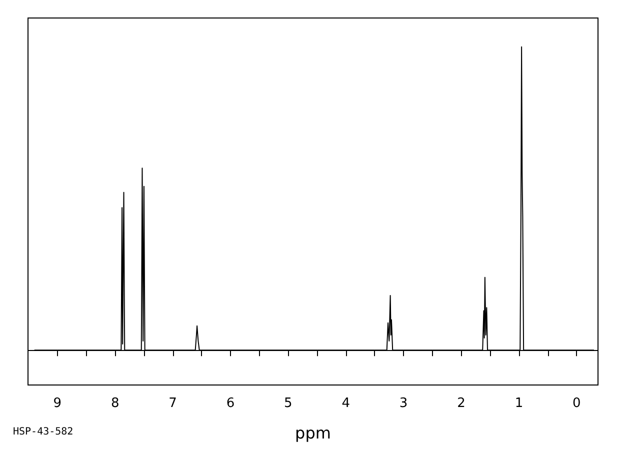 The height and width of the screenshot is (455, 620). I want to click on x-tick-label: 5, so click(288, 403).